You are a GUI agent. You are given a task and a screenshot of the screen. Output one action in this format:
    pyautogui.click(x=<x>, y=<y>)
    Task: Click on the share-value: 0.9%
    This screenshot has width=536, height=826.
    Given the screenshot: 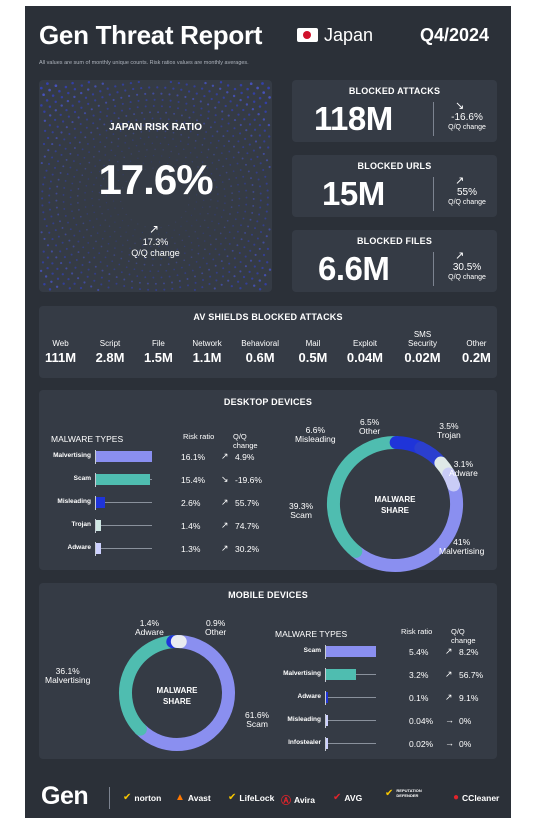 What is the action you would take?
    pyautogui.click(x=215, y=623)
    